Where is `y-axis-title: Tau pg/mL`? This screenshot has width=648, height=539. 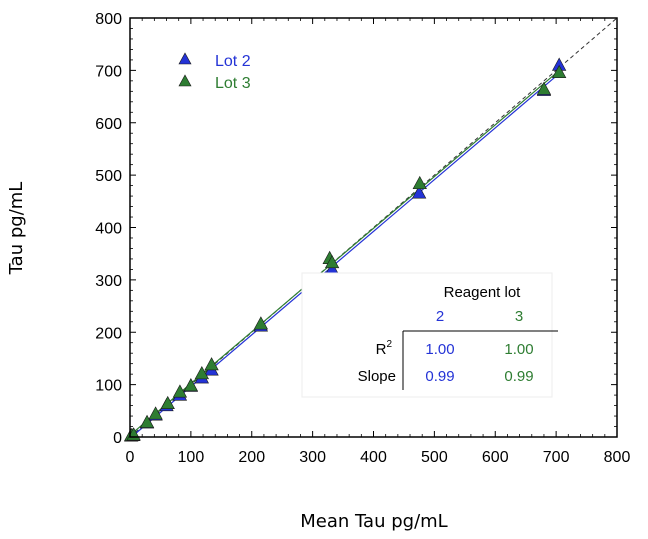 y-axis-title: Tau pg/mL is located at coordinates (16, 229).